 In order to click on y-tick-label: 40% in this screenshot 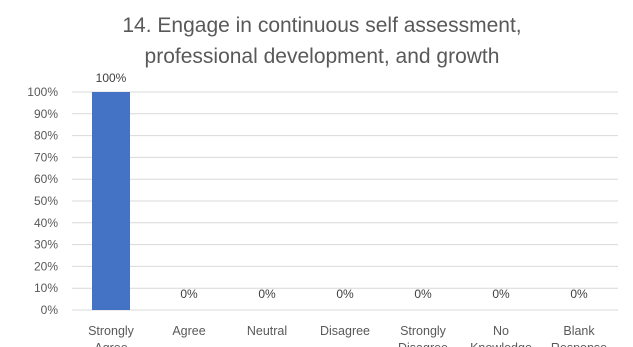, I will do `click(46, 223)`.